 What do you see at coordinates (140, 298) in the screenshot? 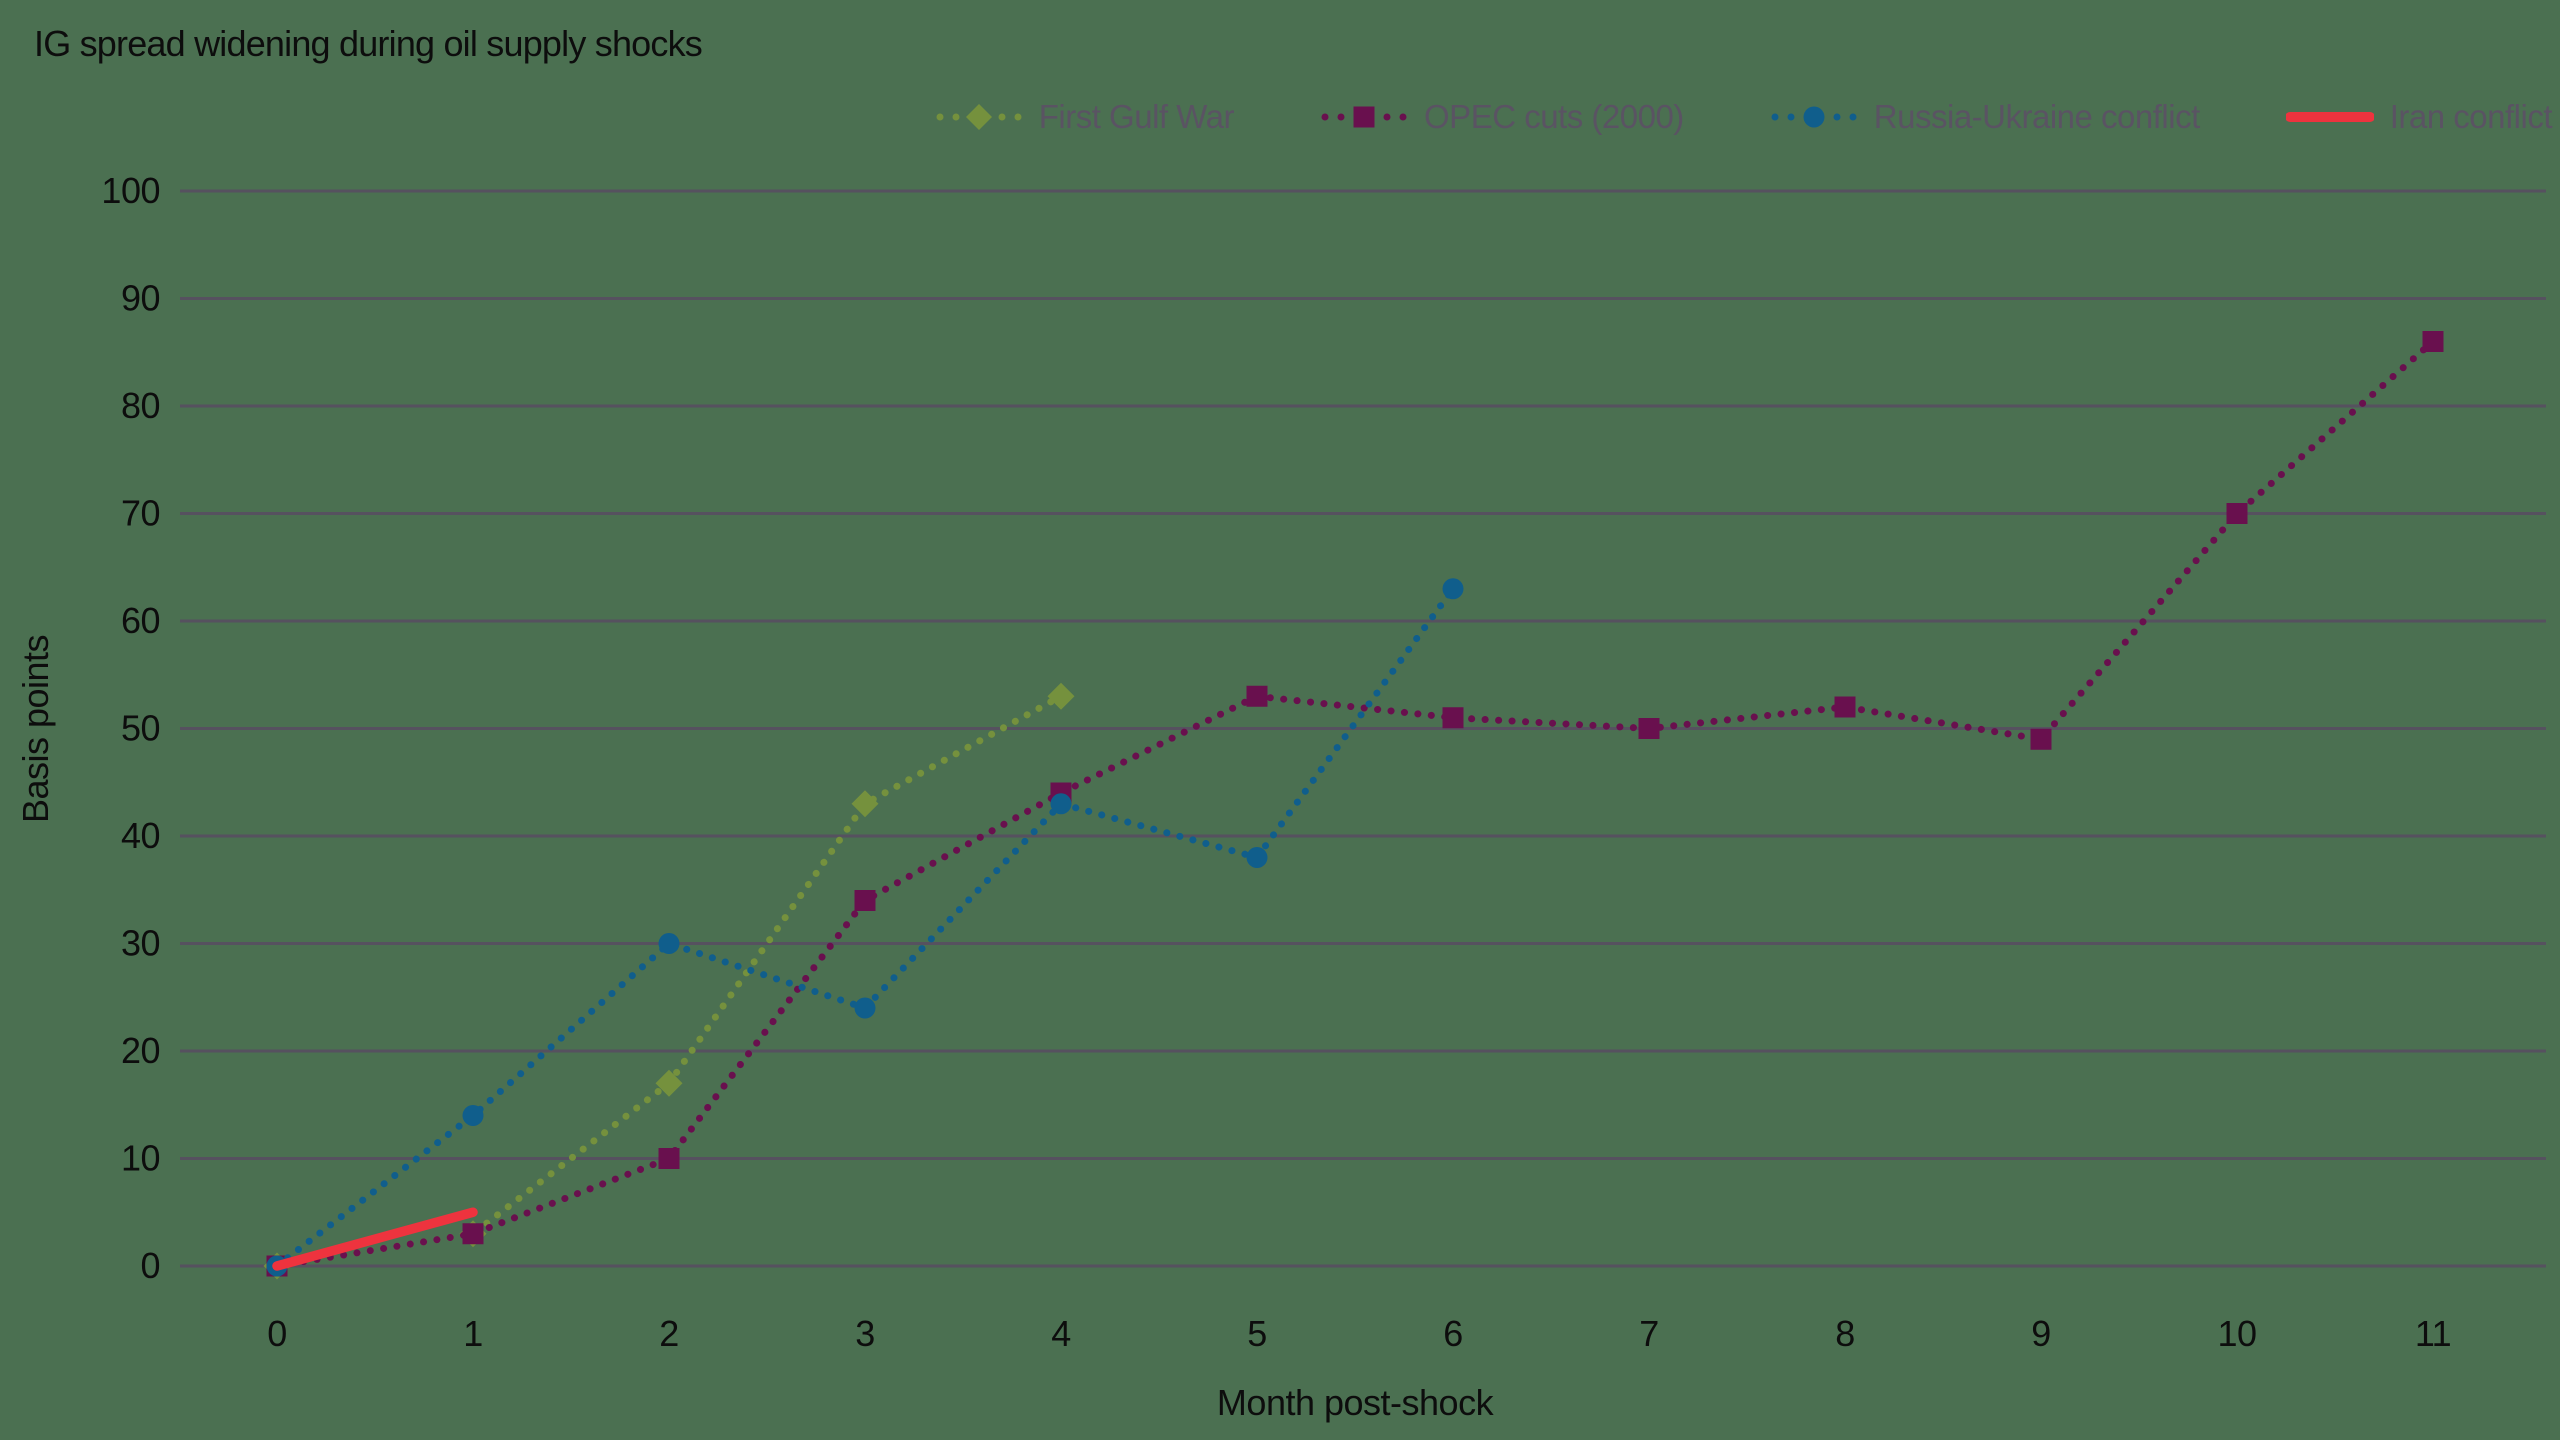
I see `y-tick-label: 90` at bounding box center [140, 298].